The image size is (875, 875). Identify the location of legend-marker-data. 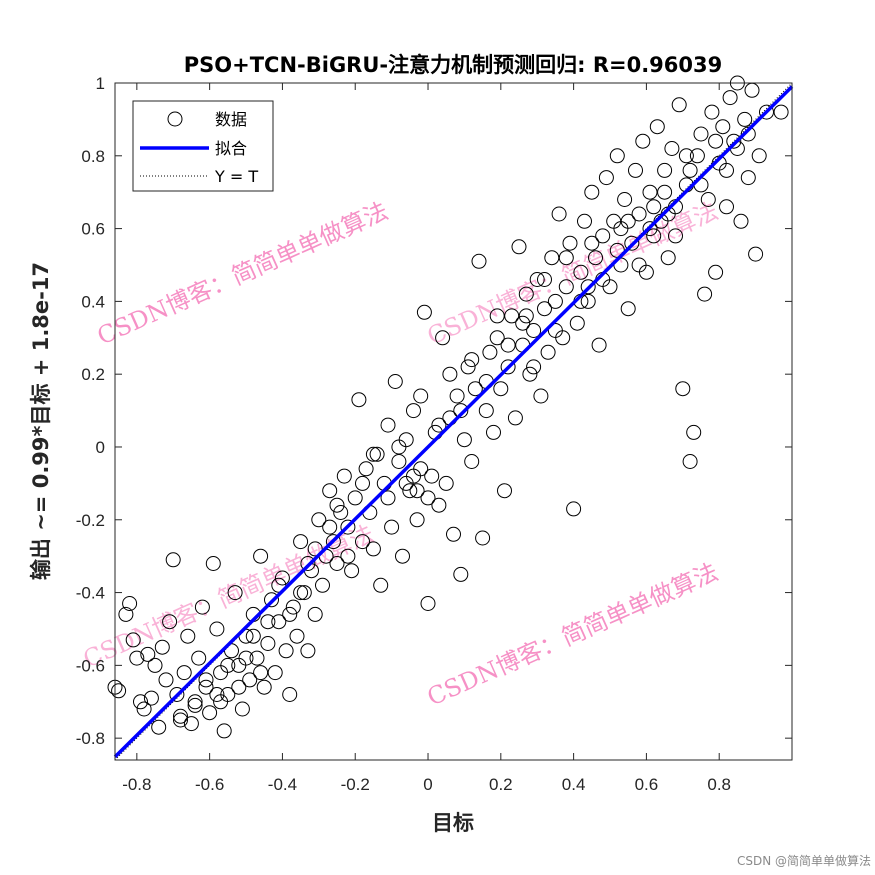
(175, 119).